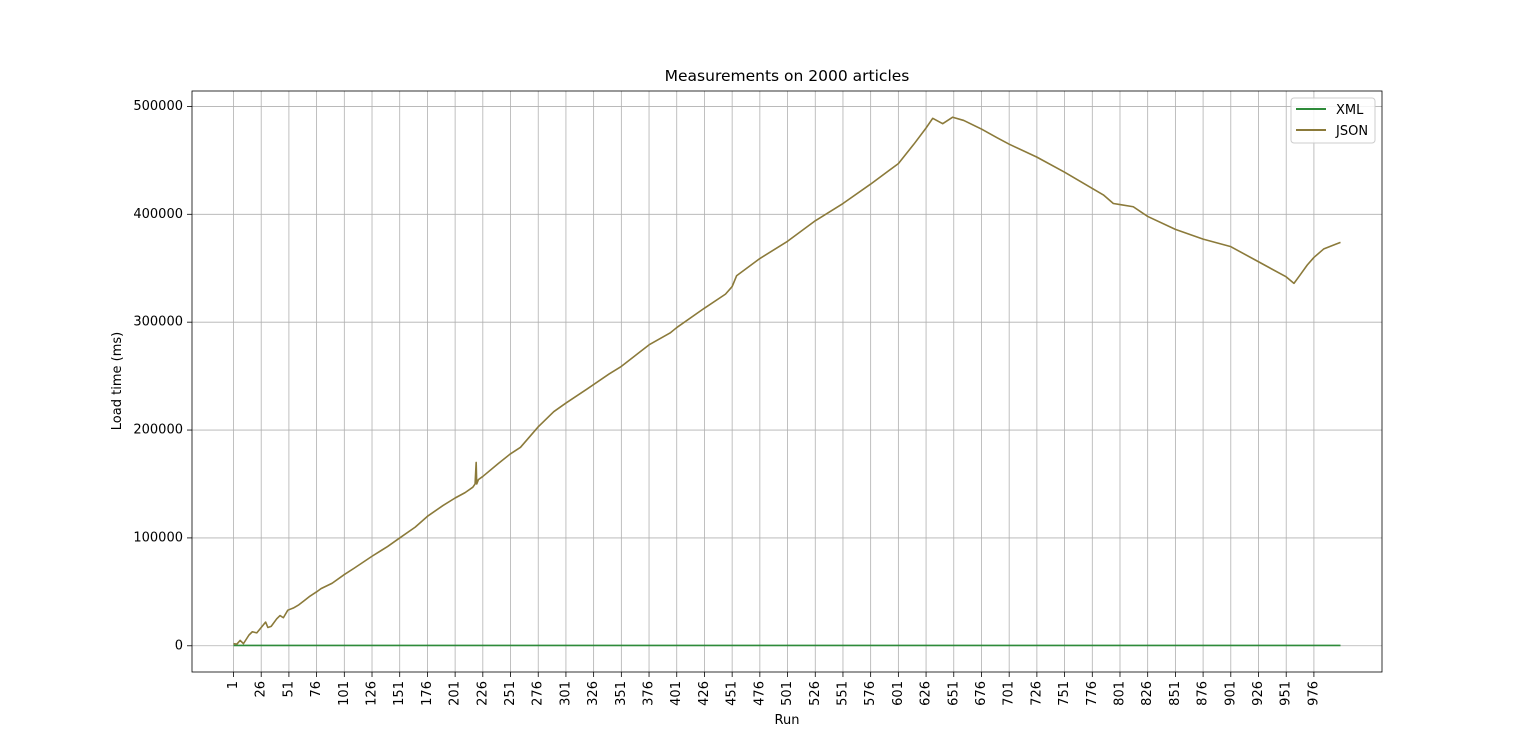  Describe the element at coordinates (316, 689) in the screenshot. I see `x-tick-label-76: 76` at that location.